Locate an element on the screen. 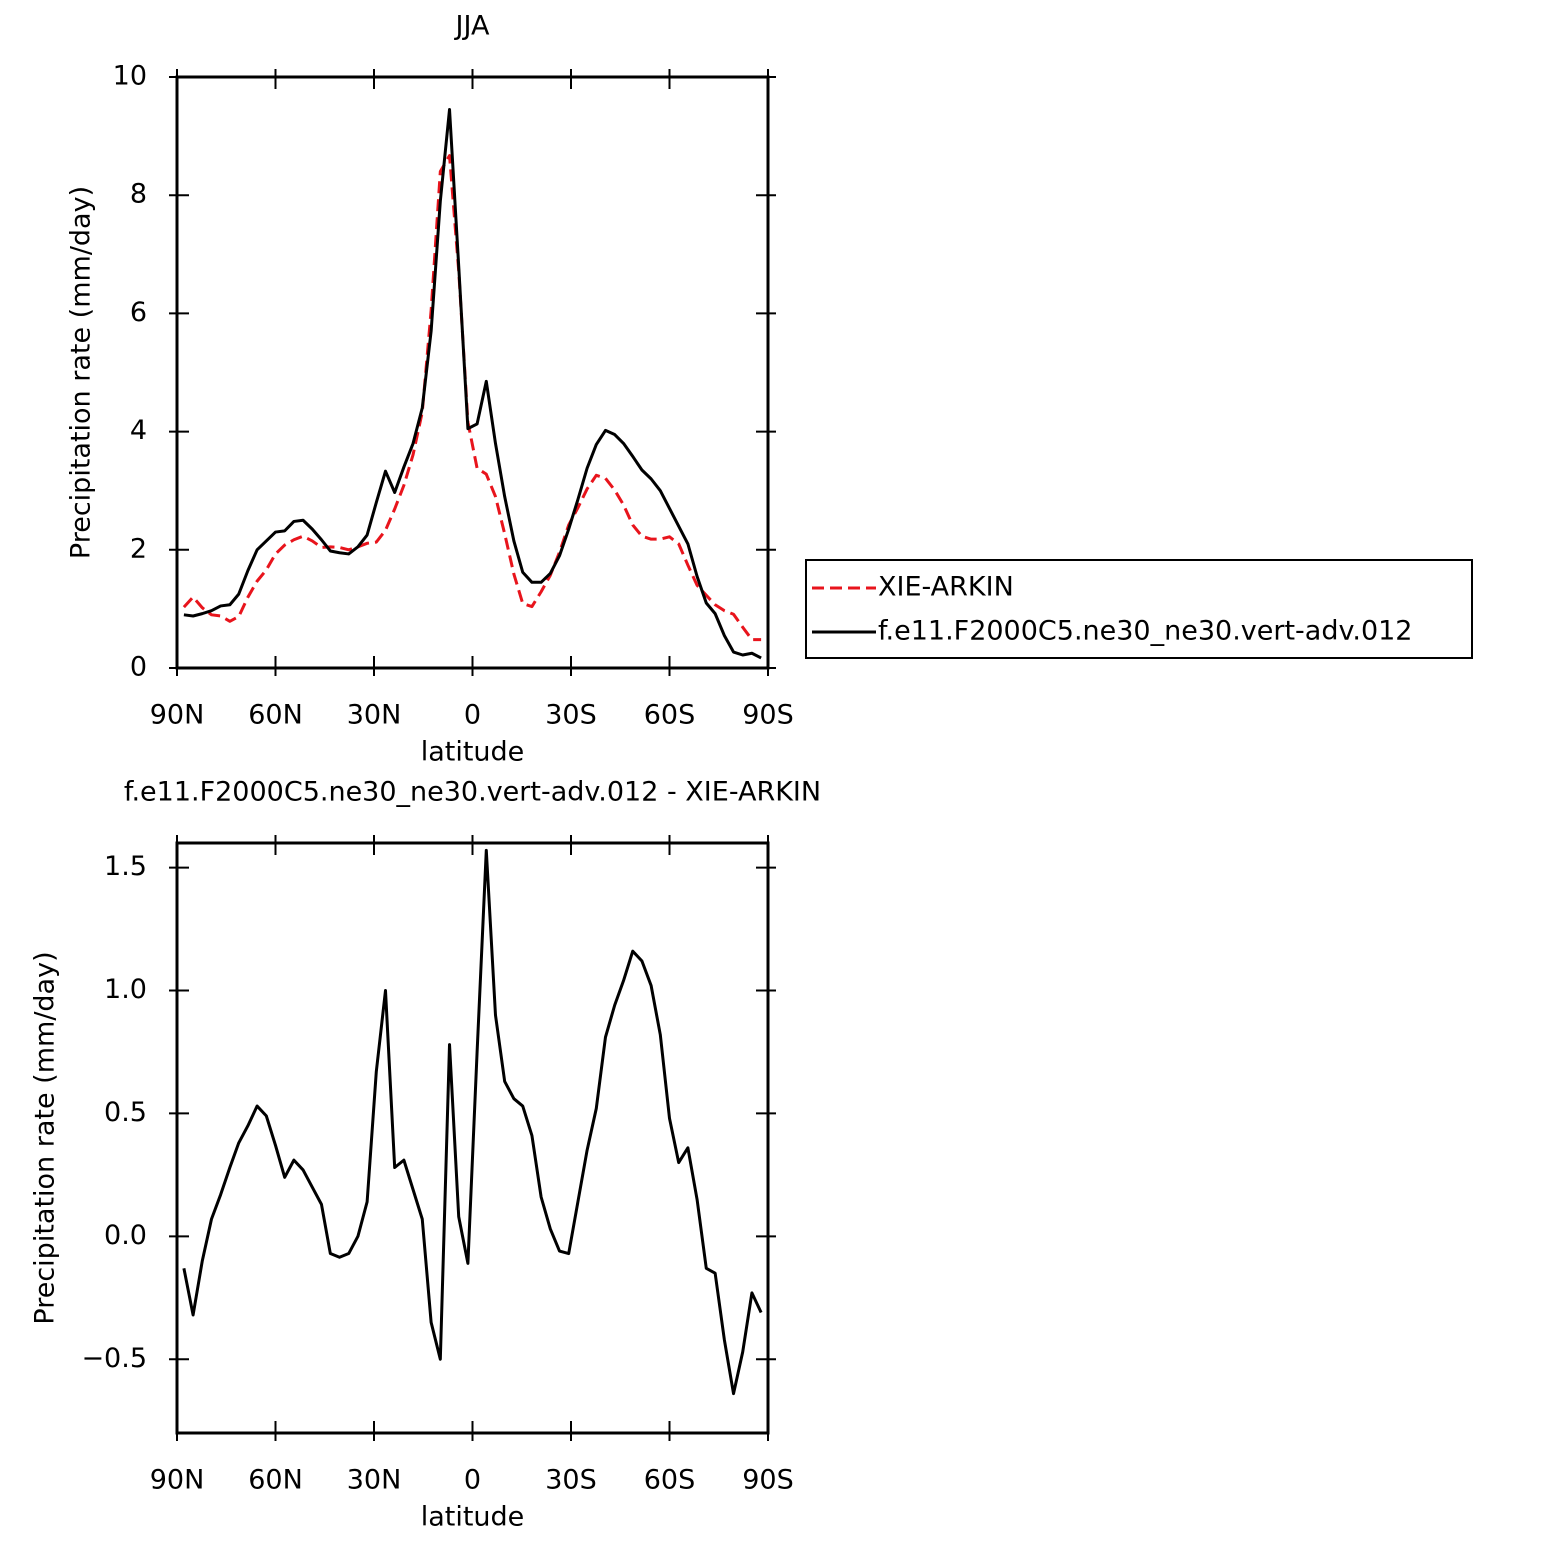 The image size is (1542, 1541). plot-frame is located at coordinates (472, 372).